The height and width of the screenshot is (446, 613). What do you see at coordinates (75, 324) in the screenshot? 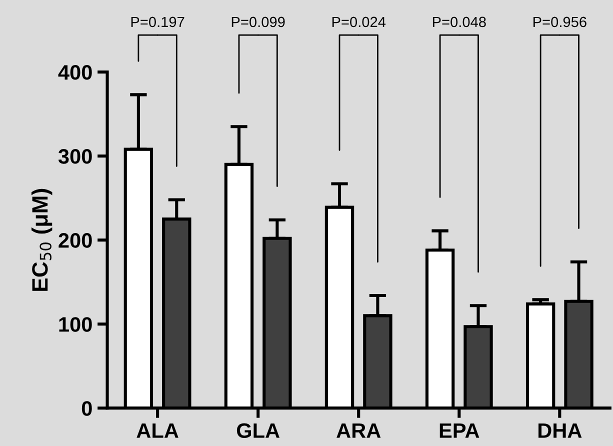
I see `y-tick-label: 100` at bounding box center [75, 324].